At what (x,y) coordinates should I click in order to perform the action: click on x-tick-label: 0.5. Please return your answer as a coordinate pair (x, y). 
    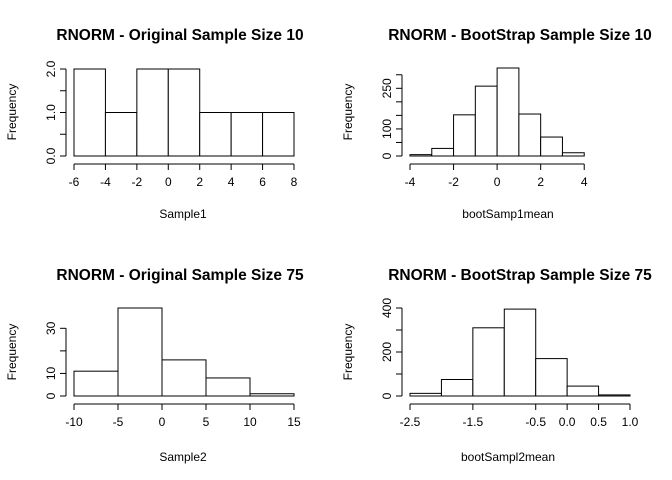
    Looking at the image, I should click on (598, 422).